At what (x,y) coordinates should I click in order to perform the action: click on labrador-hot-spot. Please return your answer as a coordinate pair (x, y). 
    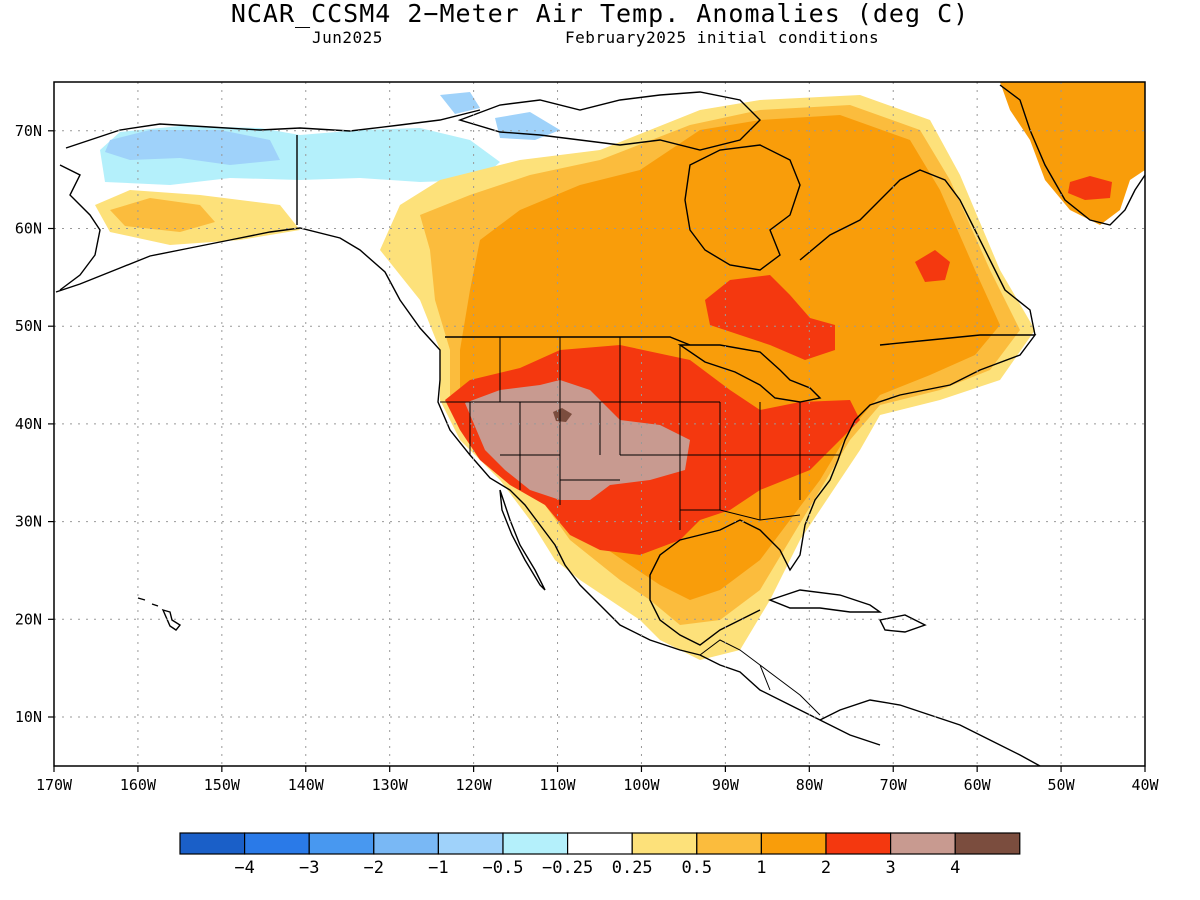
    Looking at the image, I should click on (932, 266).